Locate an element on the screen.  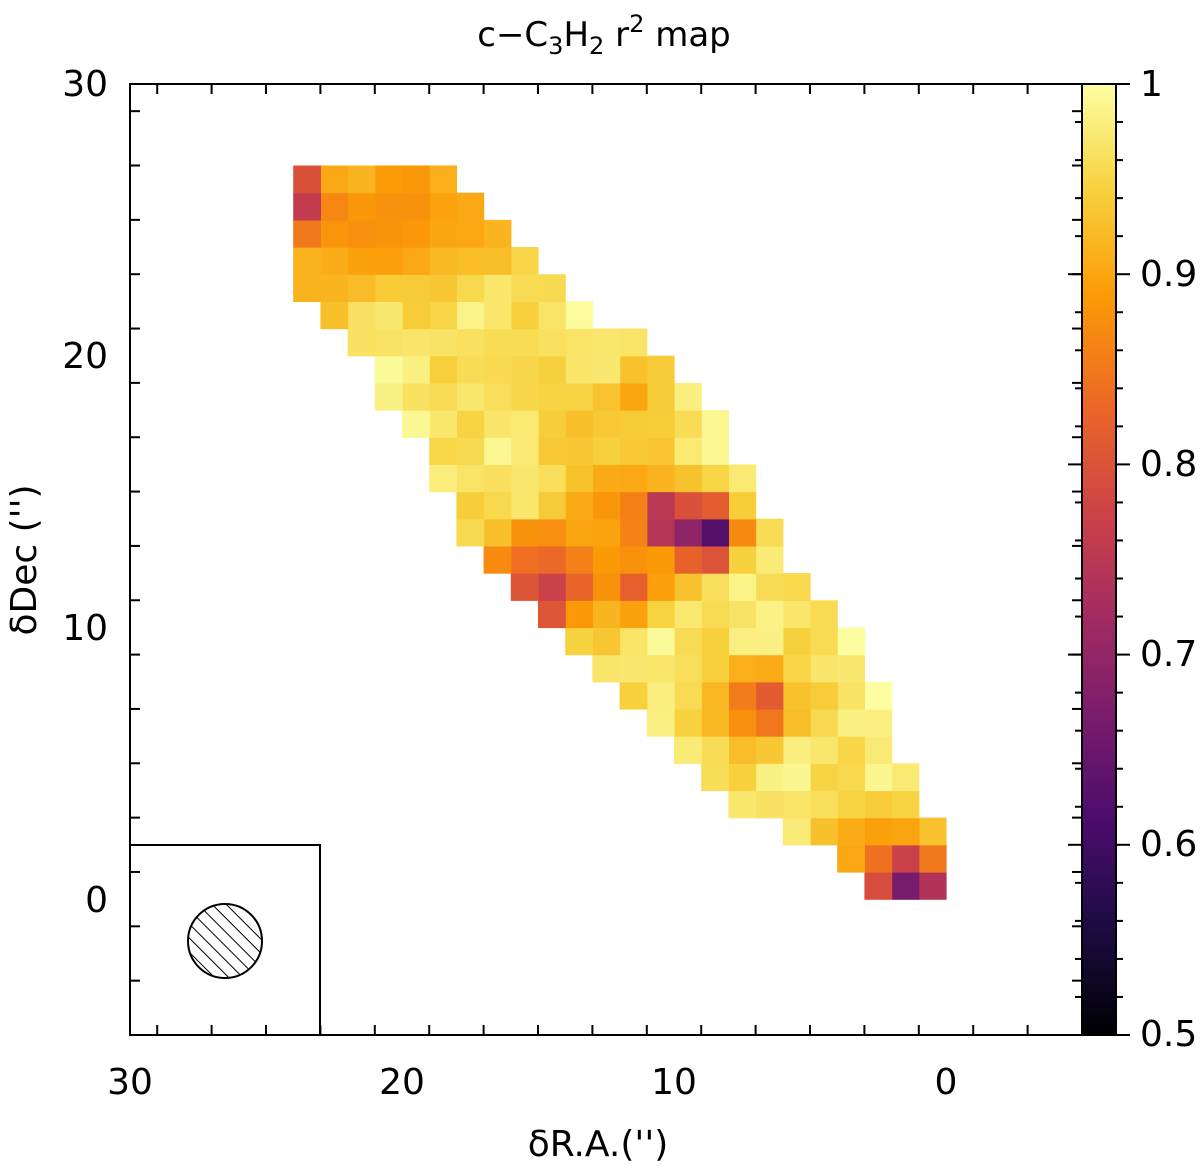
colorbar-tick-label: 0.5 is located at coordinates (1168, 1034).